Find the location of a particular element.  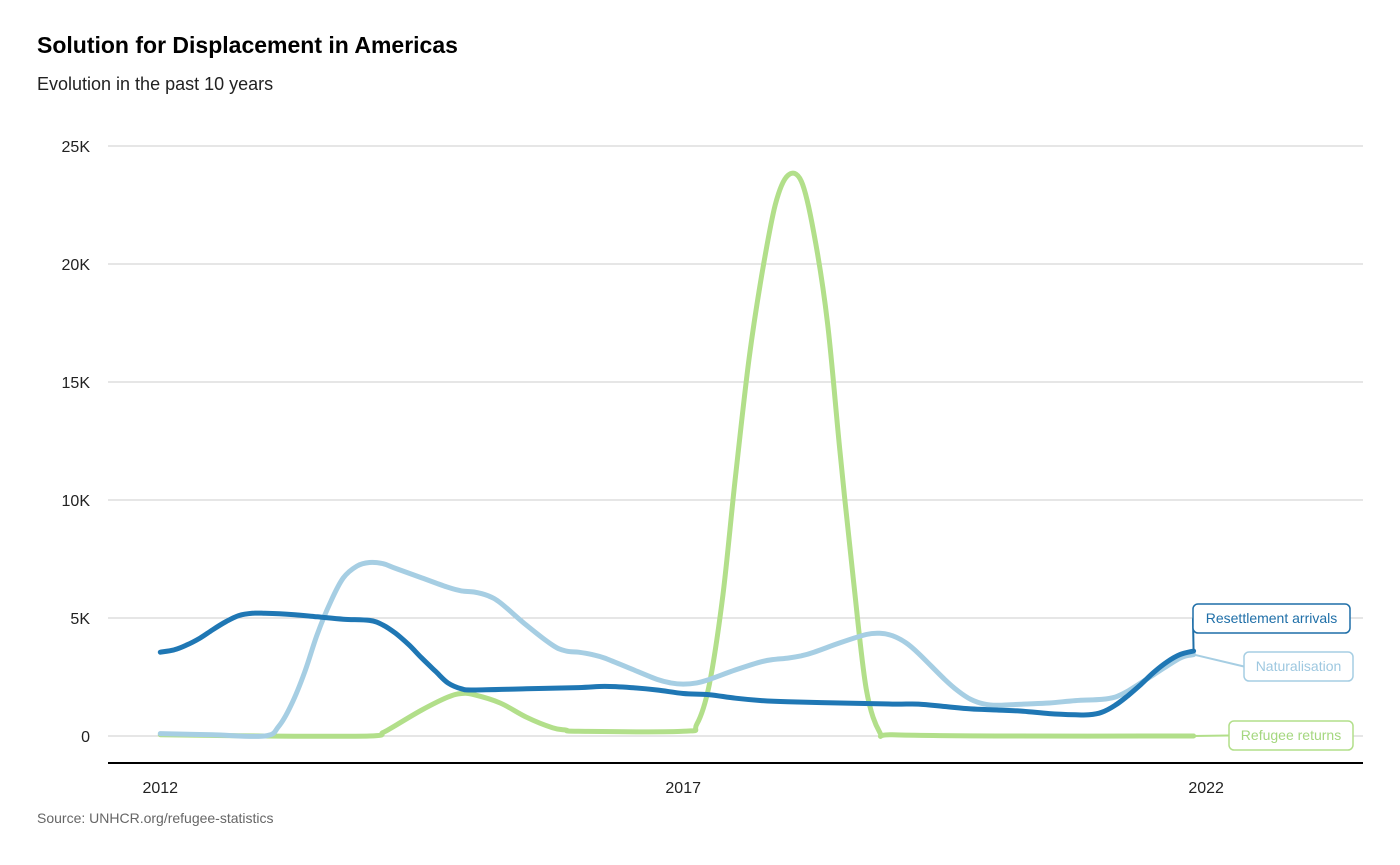

y-tick-label: 25K is located at coordinates (76, 147).